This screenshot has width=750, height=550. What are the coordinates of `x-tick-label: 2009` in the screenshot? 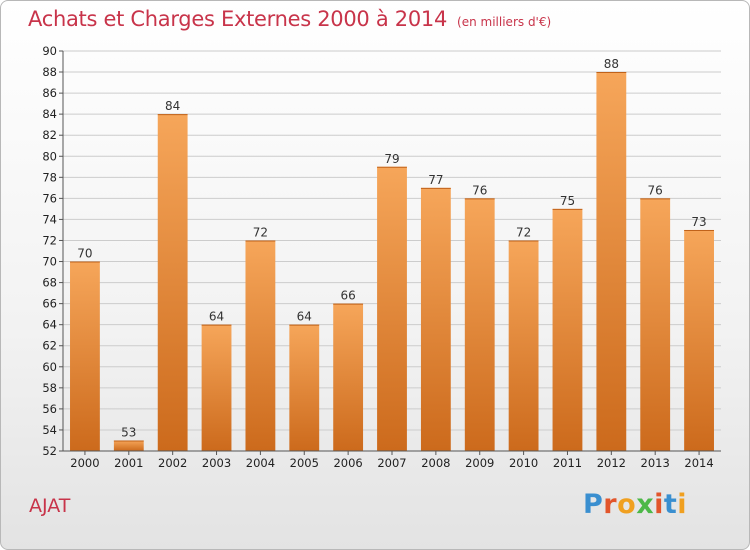 It's located at (479, 463).